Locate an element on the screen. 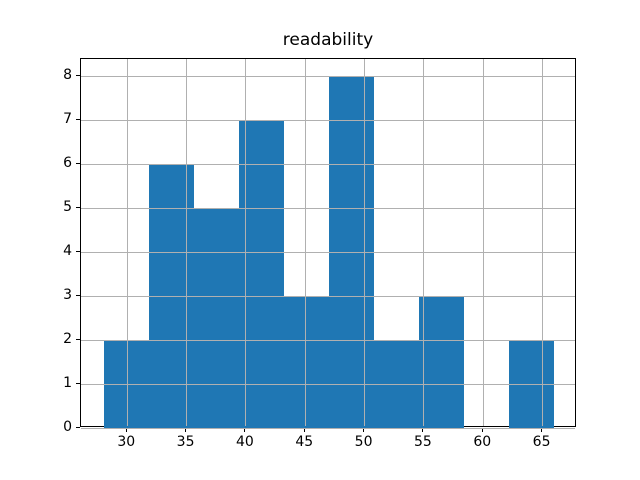  chart-title: readability is located at coordinates (328, 40).